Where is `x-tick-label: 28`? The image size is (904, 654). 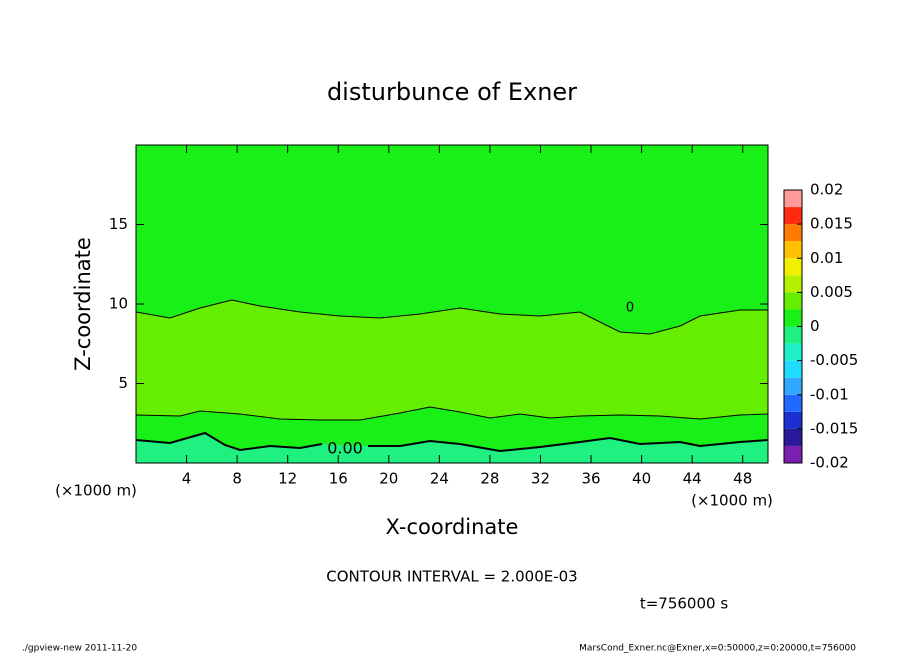
x-tick-label: 28 is located at coordinates (489, 479).